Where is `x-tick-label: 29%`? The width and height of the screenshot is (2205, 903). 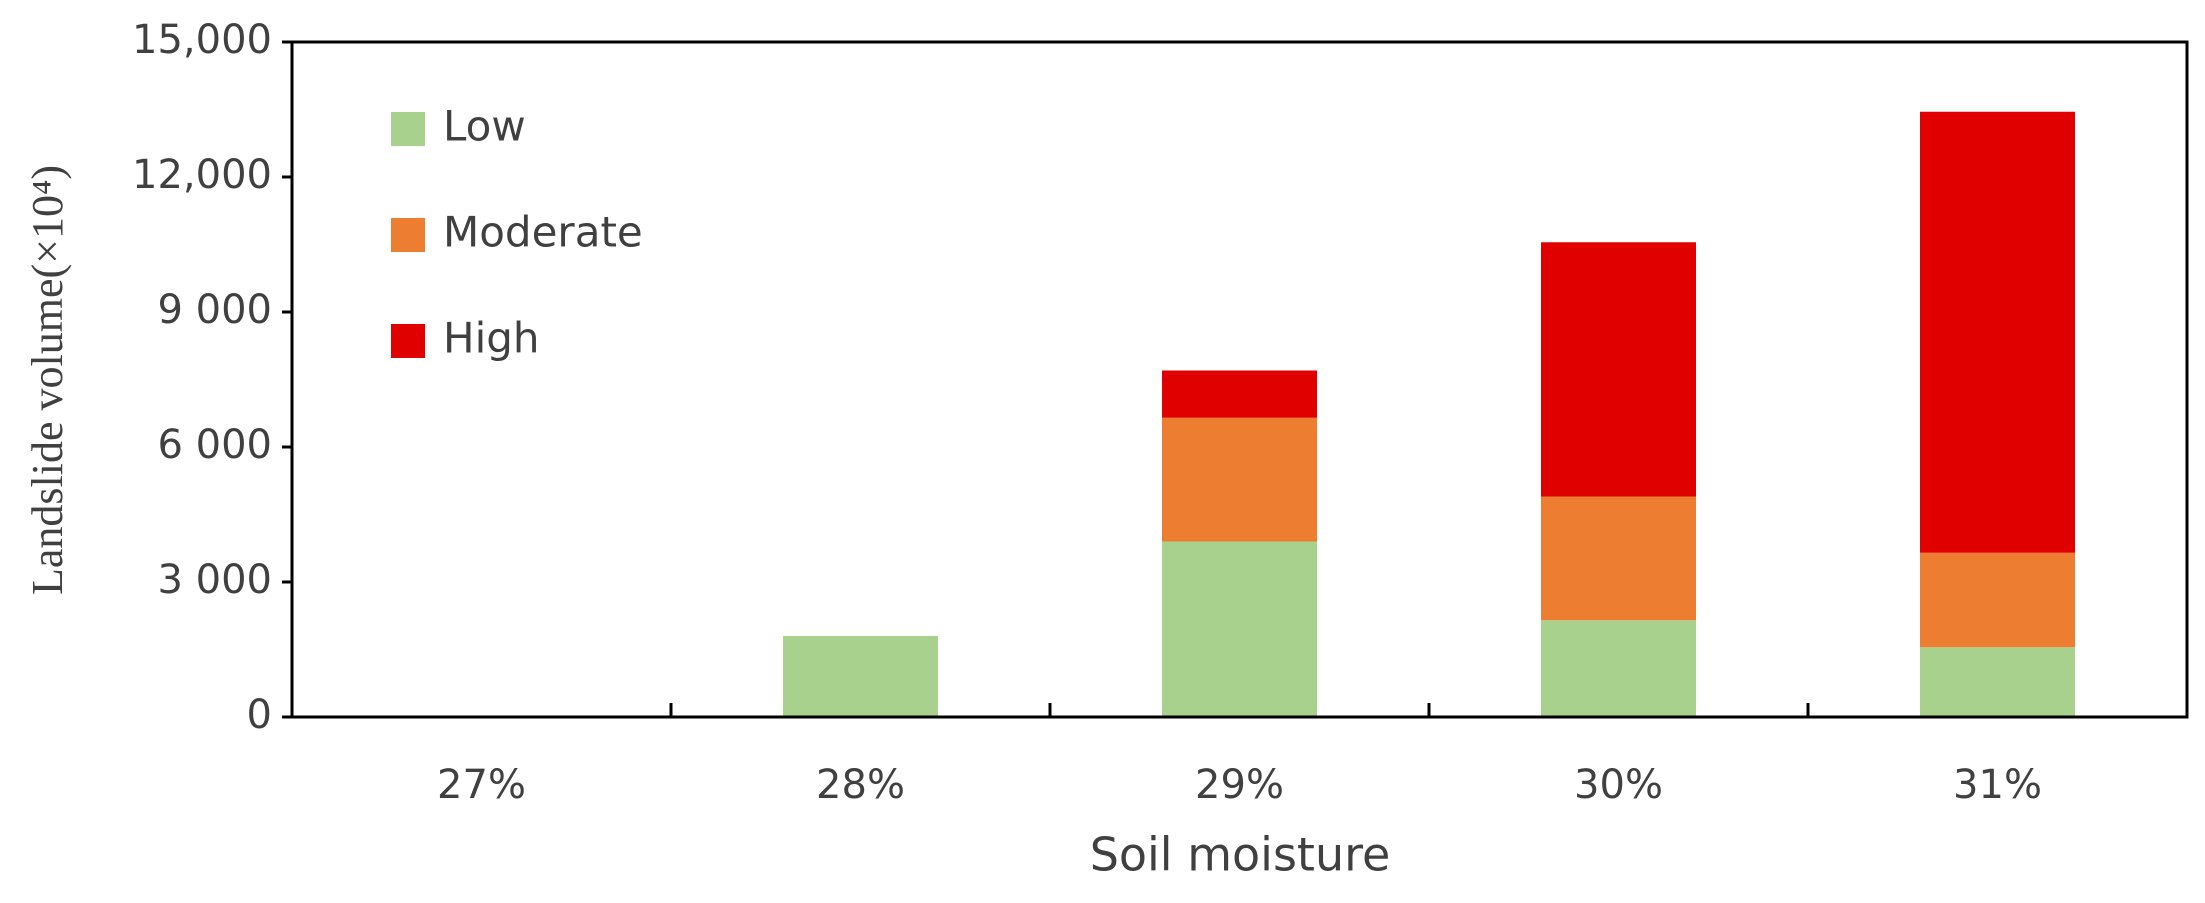 x-tick-label: 29% is located at coordinates (1239, 785).